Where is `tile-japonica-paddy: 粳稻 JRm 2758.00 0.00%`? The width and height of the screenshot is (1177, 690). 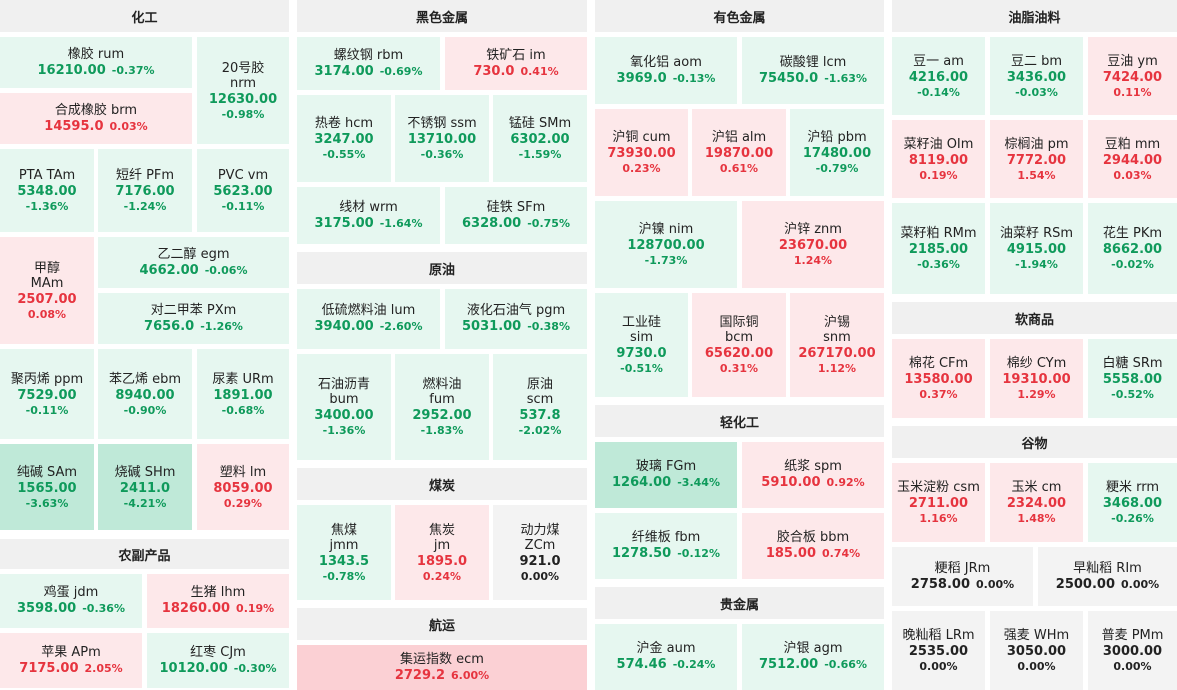 tile-japonica-paddy: 粳稻 JRm 2758.00 0.00% is located at coordinates (962, 576).